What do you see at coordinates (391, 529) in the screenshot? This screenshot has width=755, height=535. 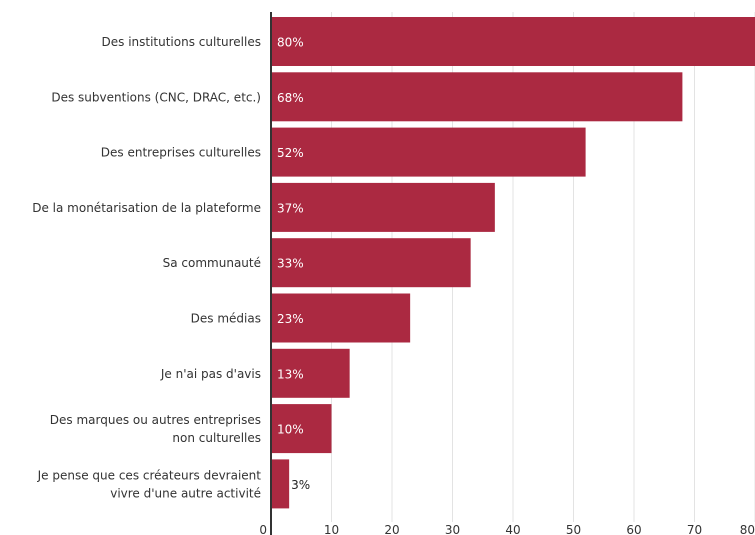 I see `x-tick-label: 20` at bounding box center [391, 529].